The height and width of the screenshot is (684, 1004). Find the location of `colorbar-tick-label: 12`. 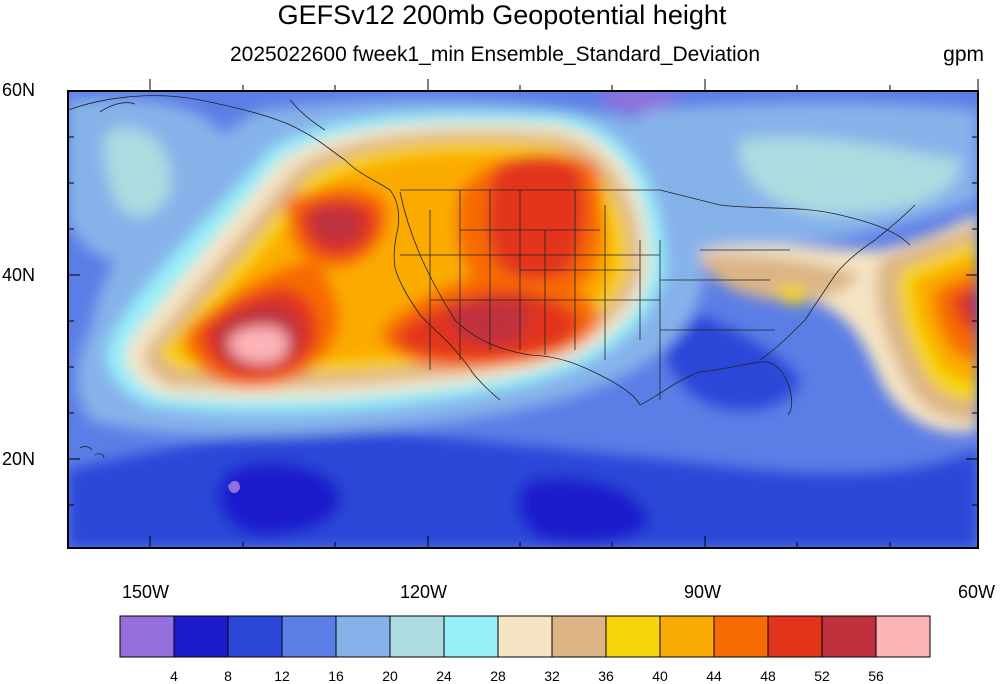

colorbar-tick-label: 12 is located at coordinates (282, 676).